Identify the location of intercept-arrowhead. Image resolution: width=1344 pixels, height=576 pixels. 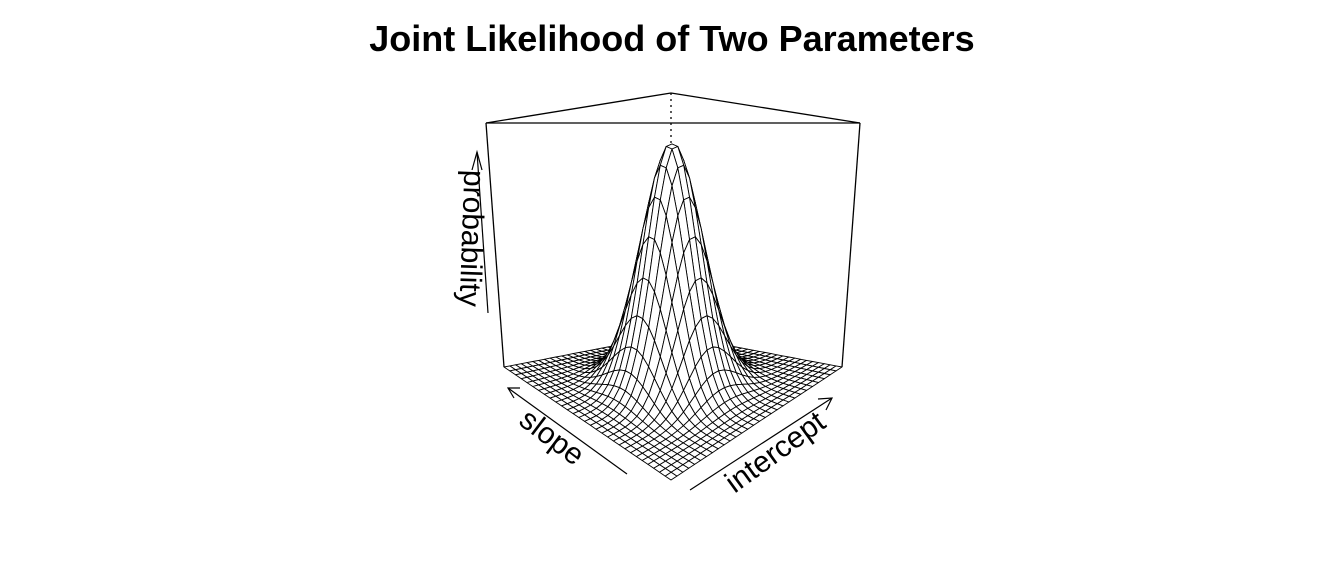
(825, 404).